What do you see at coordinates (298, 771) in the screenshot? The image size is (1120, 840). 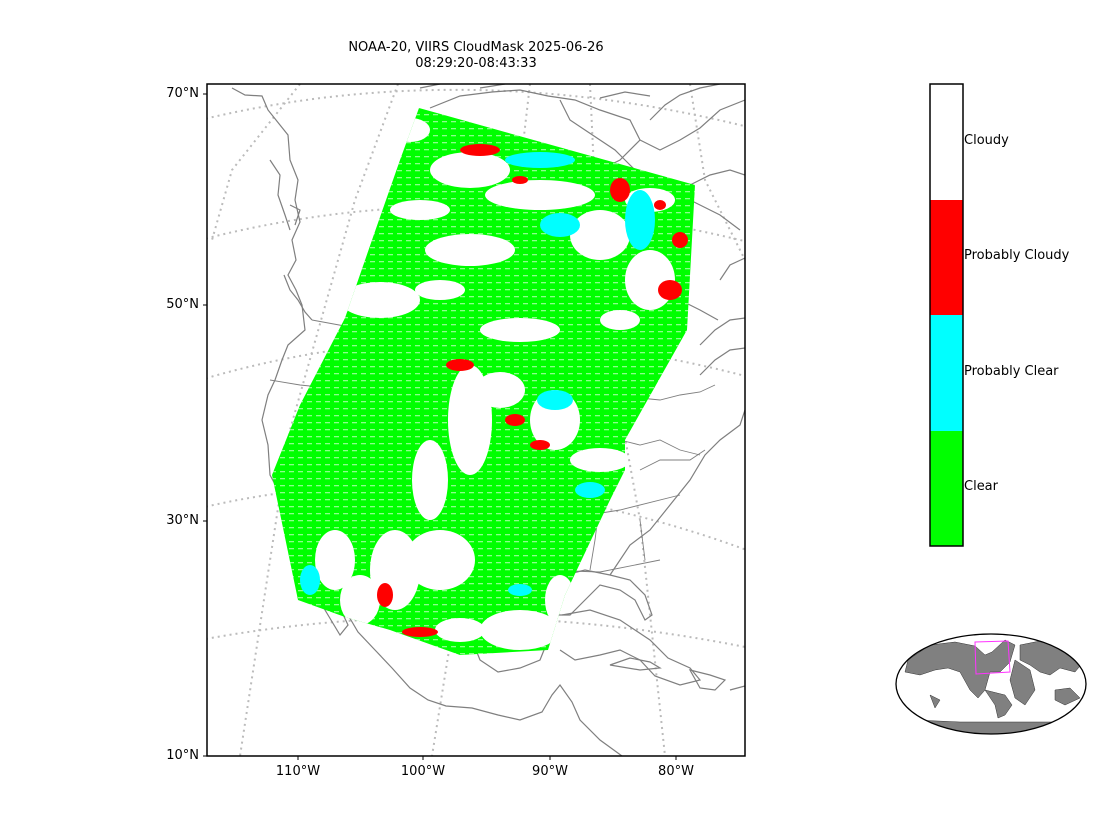 I see `lon-label-110w: 110°W` at bounding box center [298, 771].